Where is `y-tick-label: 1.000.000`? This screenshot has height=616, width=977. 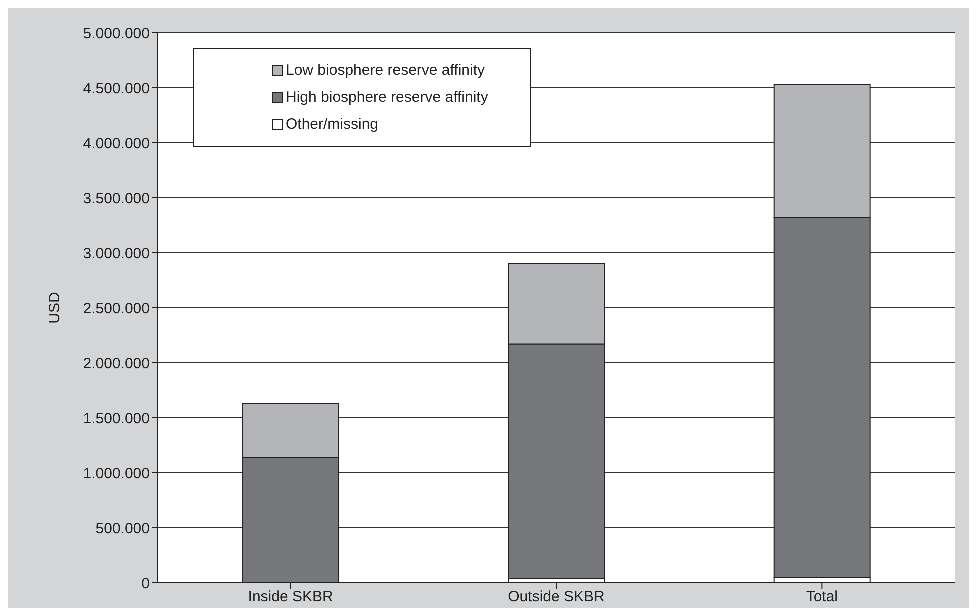 y-tick-label: 1.000.000 is located at coordinates (116, 473).